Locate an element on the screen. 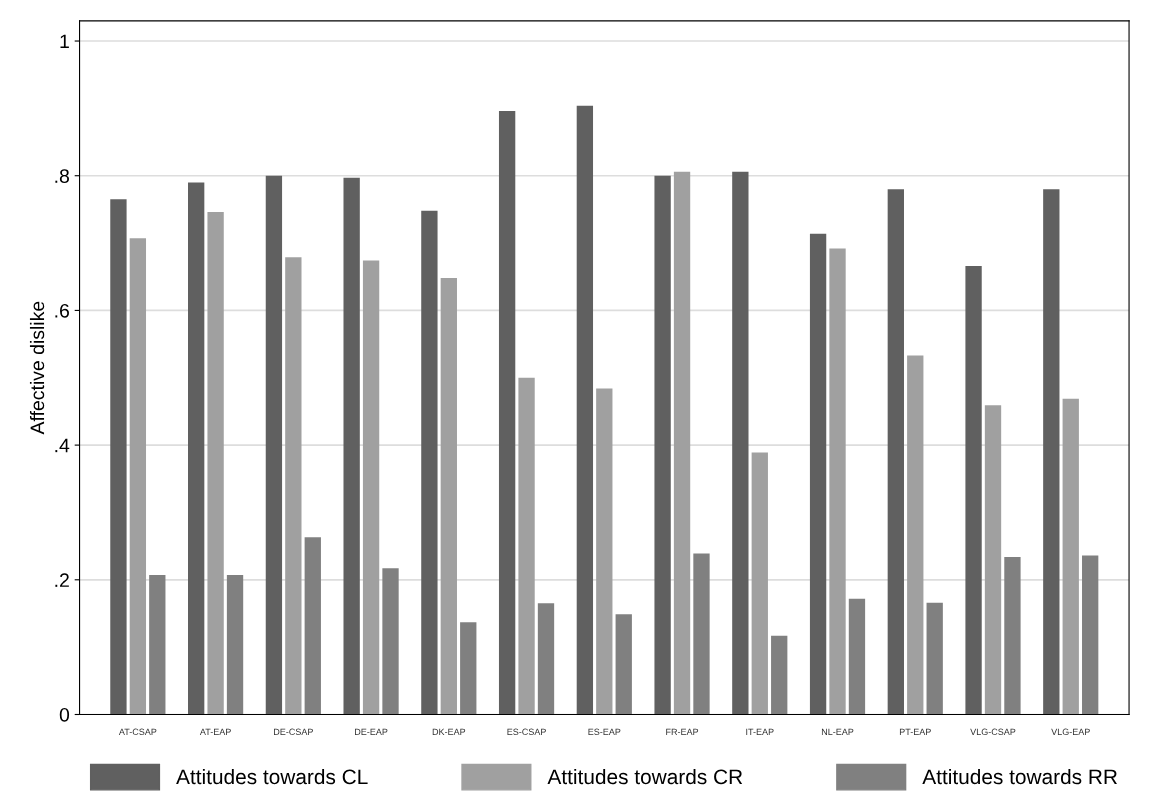  x-tick-label: VLG-CSAP is located at coordinates (993, 732).